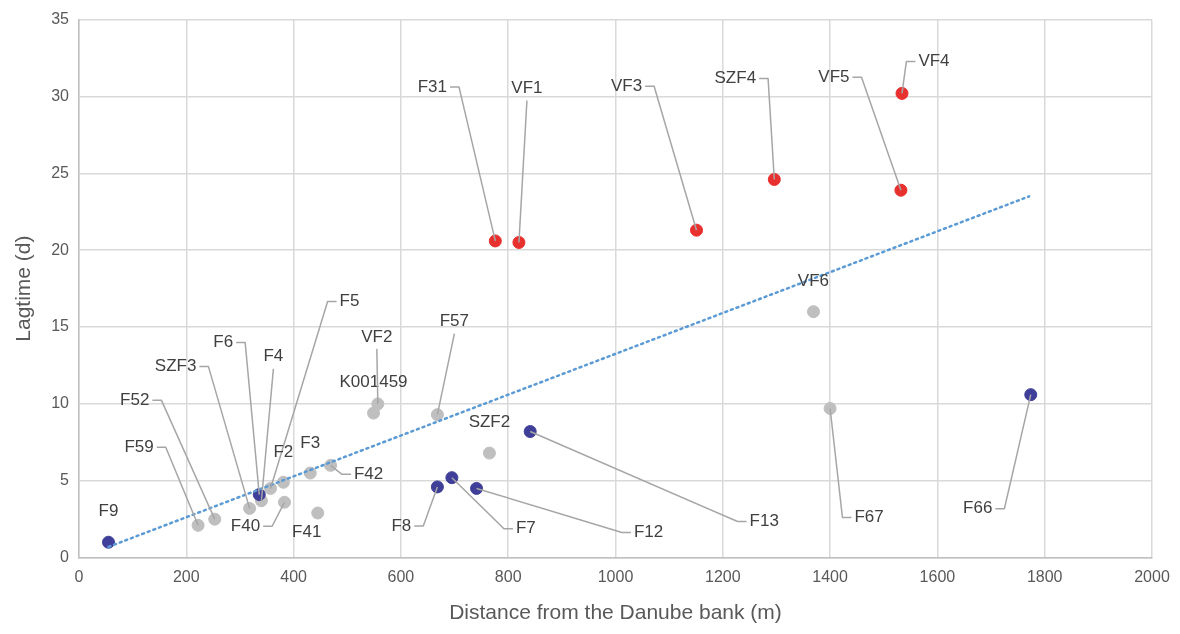  Describe the element at coordinates (813, 281) in the screenshot. I see `annotation: VF6` at that location.